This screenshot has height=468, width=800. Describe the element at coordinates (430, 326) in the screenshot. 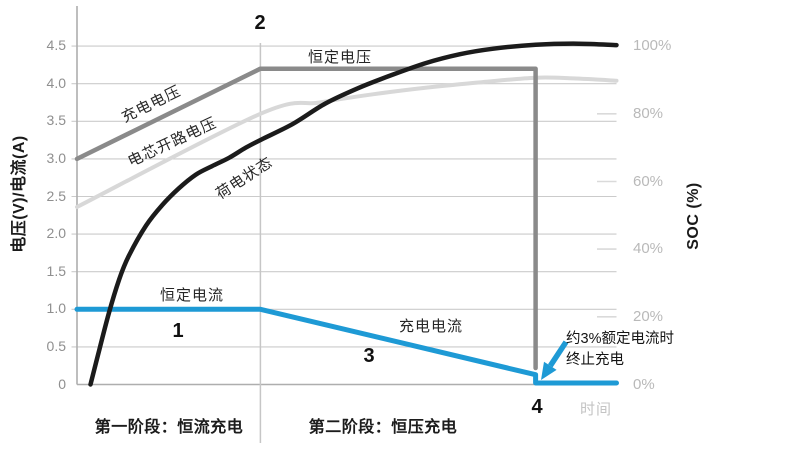

I see `charge-current-label: 充电电流` at that location.